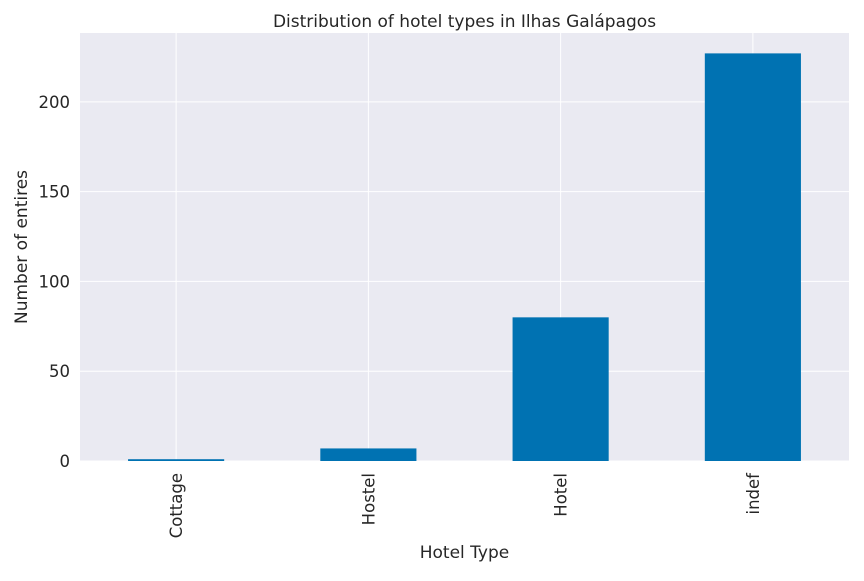 The image size is (864, 581). Describe the element at coordinates (59, 371) in the screenshot. I see `y-tick-label: 50` at that location.